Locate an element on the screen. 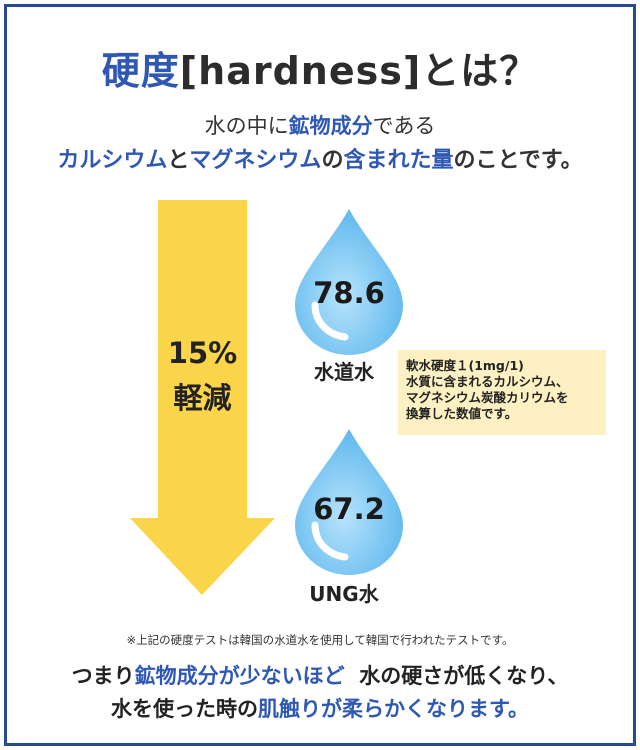 The width and height of the screenshot is (640, 750). note-line: マグネシウム炭酸カリウムを is located at coordinates (487, 397).